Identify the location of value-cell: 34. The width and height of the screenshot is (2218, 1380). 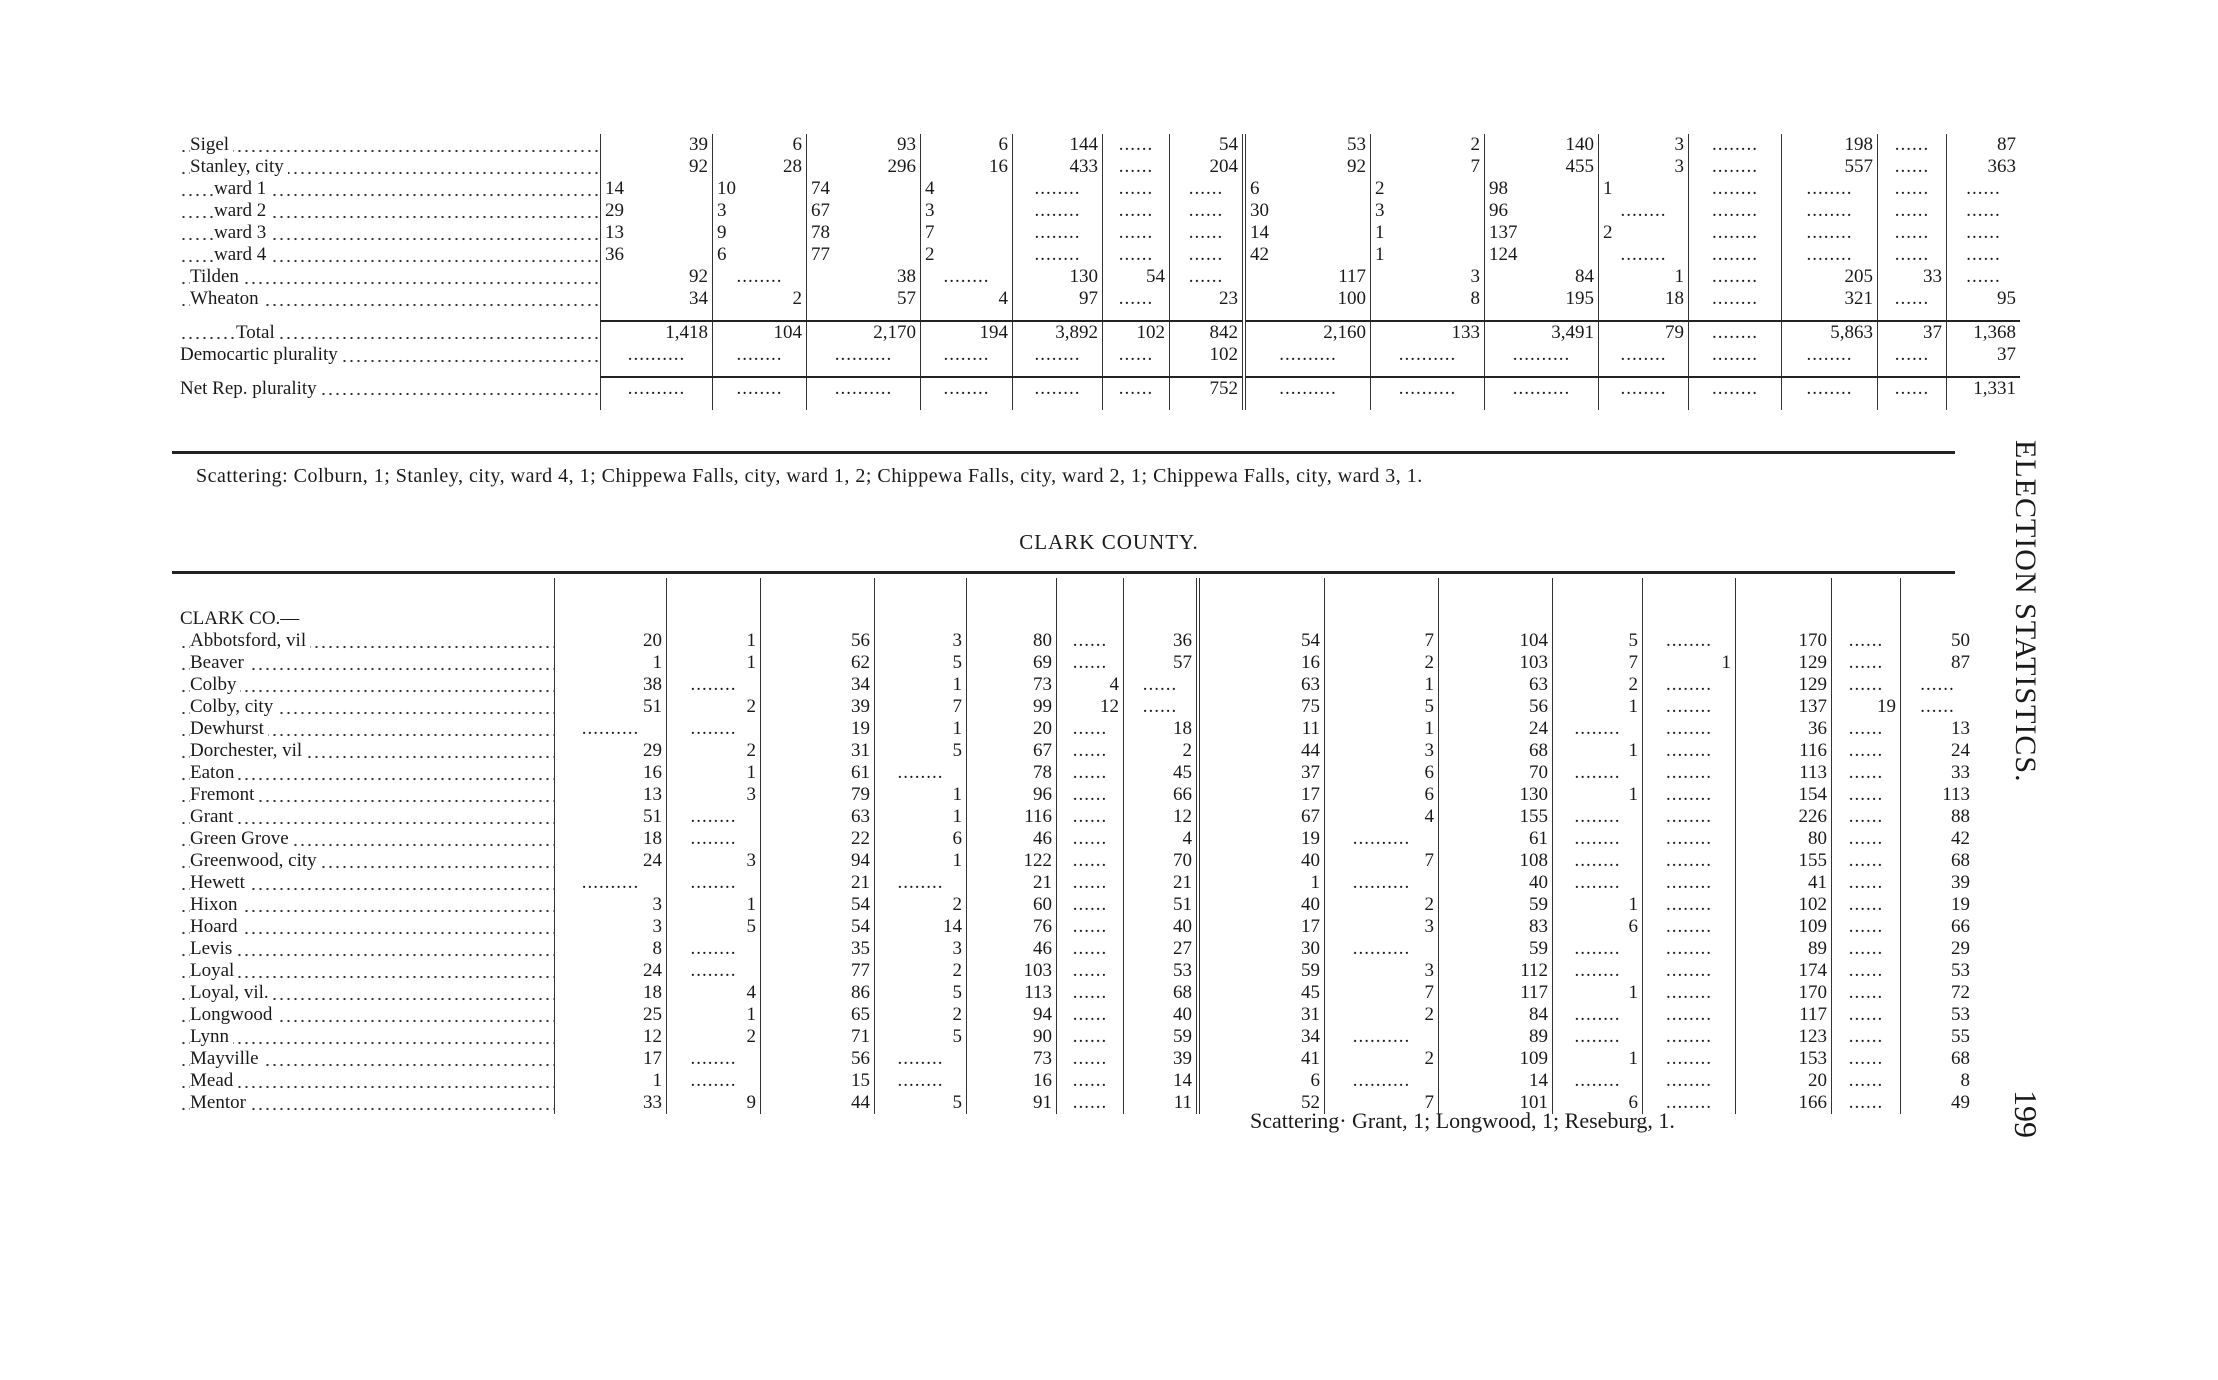
(656, 299).